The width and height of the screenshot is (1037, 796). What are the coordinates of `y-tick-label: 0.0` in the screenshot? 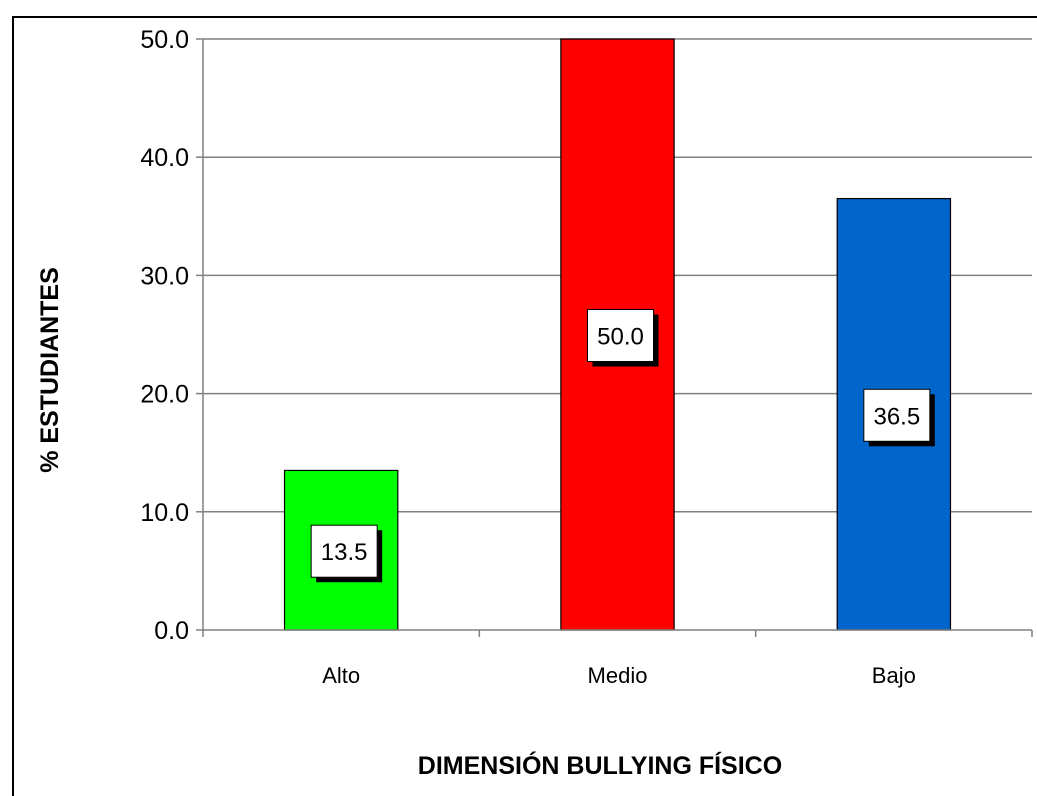 It's located at (171, 631).